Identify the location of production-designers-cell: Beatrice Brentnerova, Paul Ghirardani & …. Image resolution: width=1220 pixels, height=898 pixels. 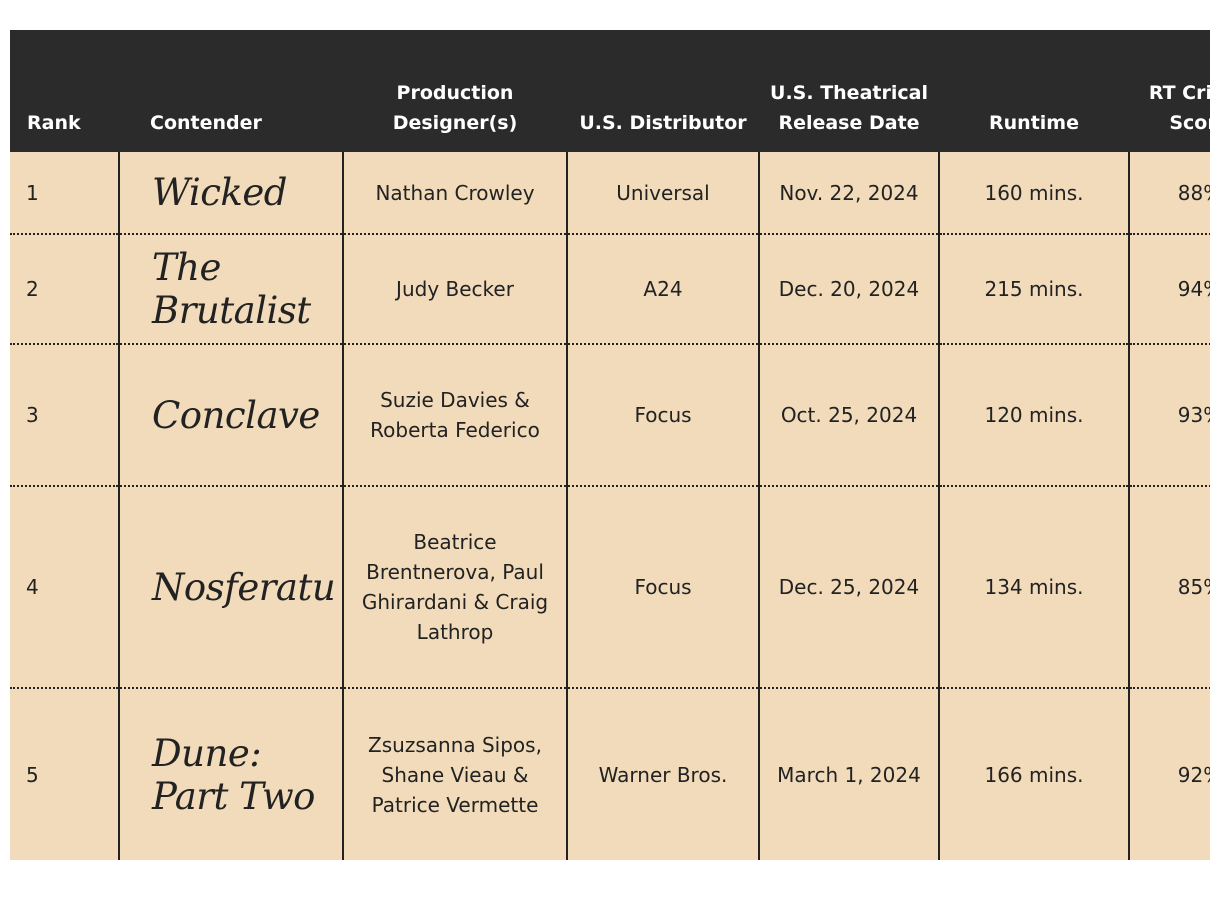
(454, 587).